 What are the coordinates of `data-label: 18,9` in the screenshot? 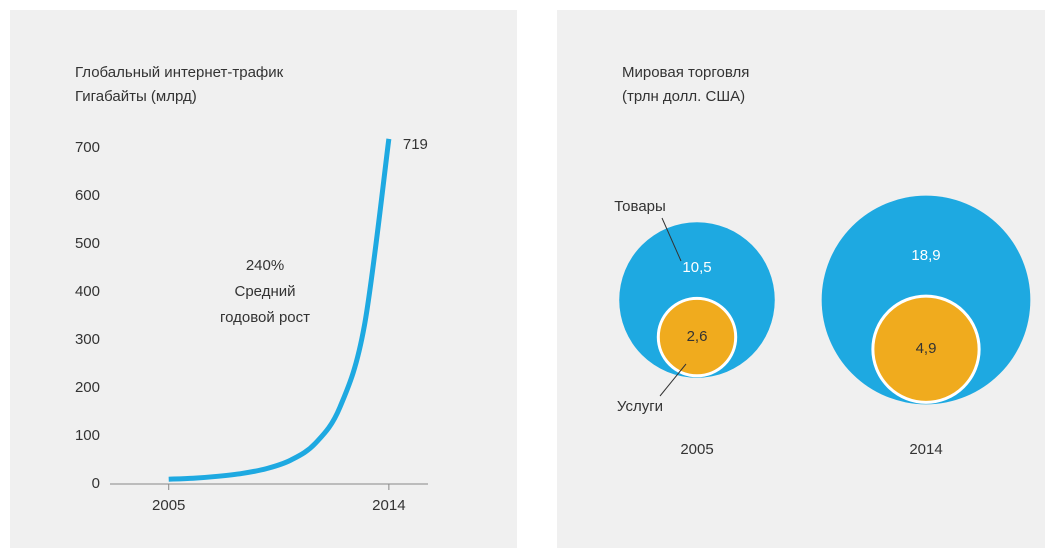 It's located at (925, 255).